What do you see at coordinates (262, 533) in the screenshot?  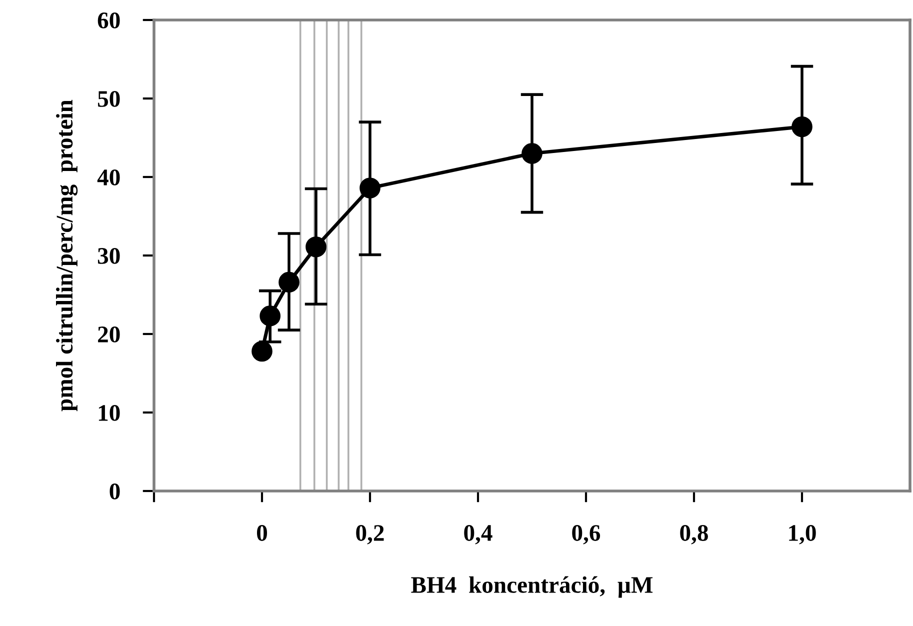 I see `x-tick-label: 0` at bounding box center [262, 533].